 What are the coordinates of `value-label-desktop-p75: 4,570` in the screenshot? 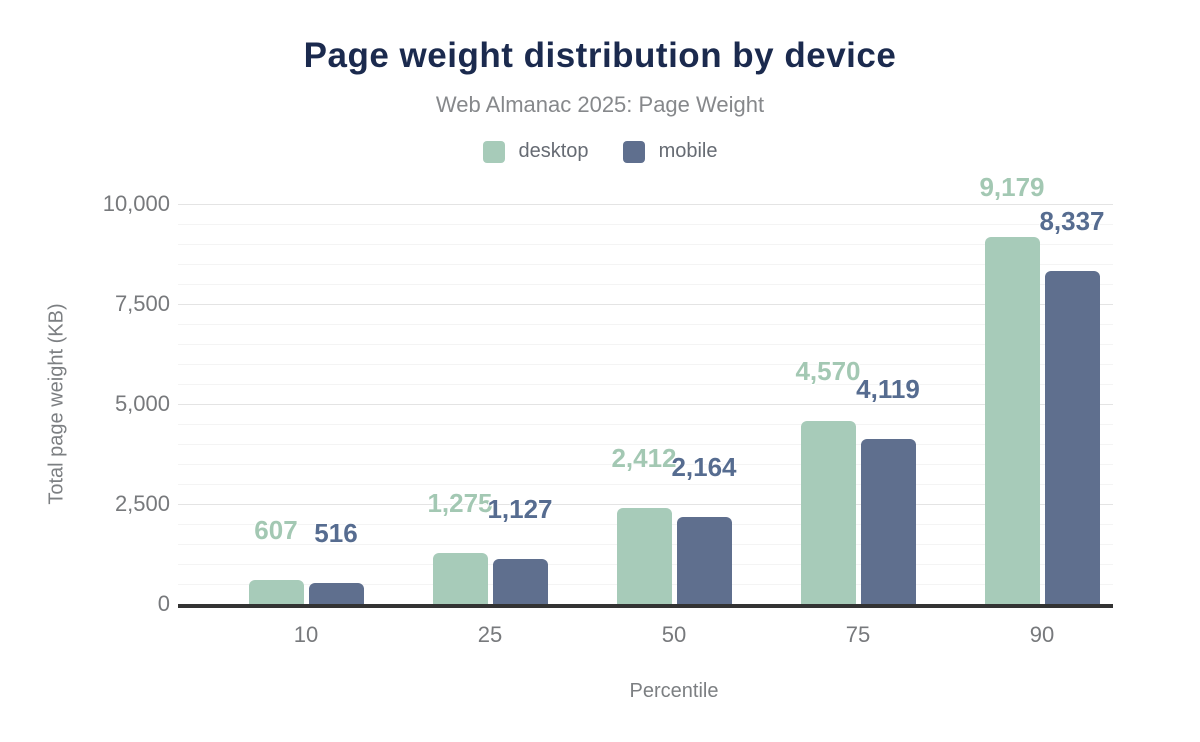 It's located at (828, 371).